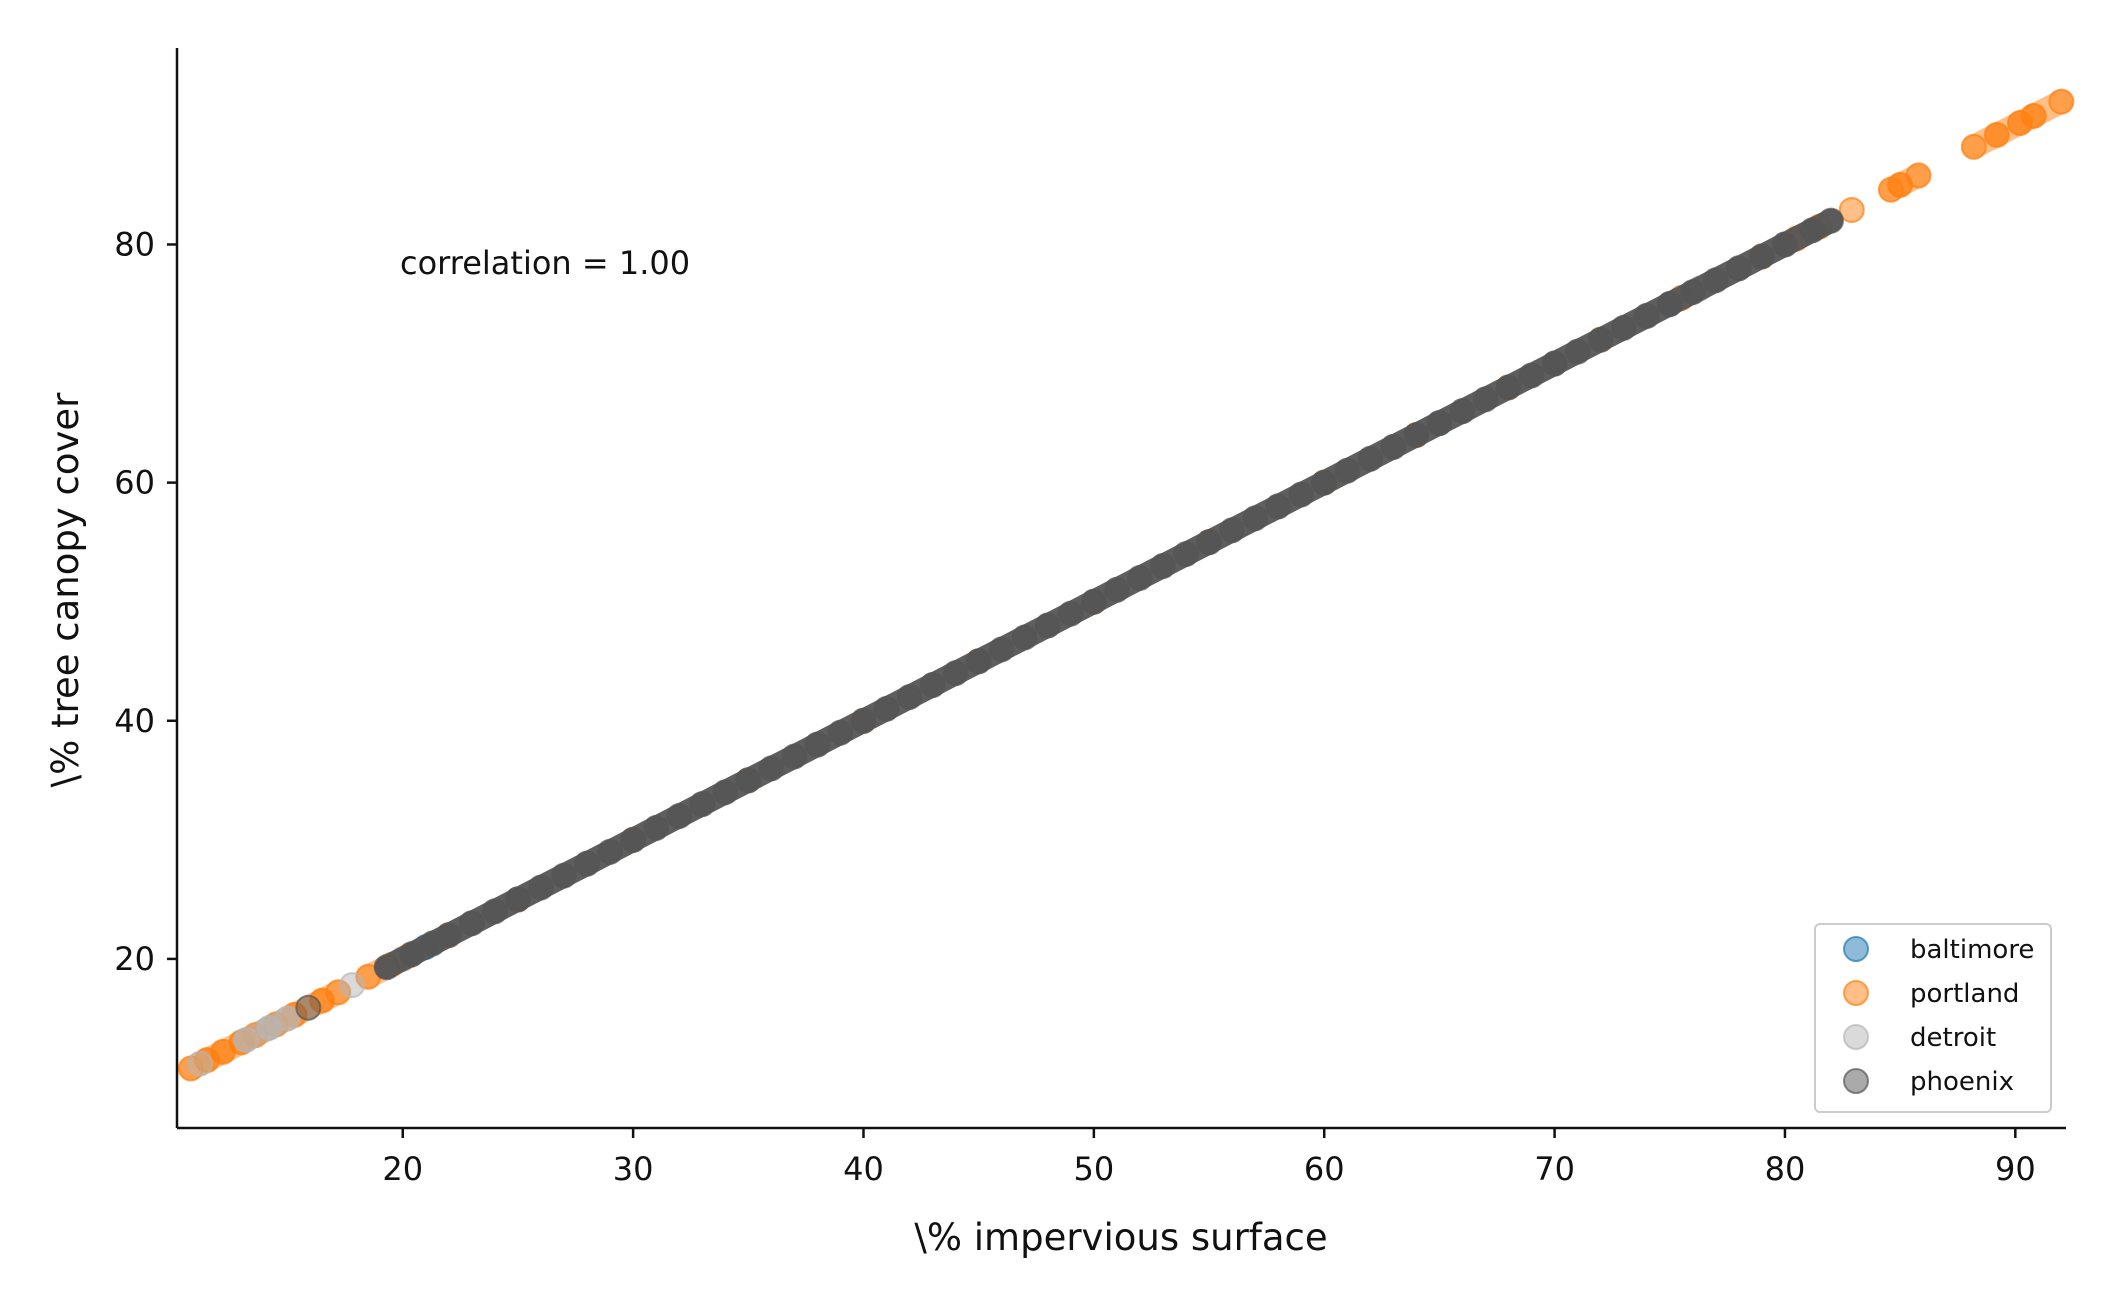 The image size is (2102, 1299). Describe the element at coordinates (145, 601) in the screenshot. I see `y-ticks: 20 40 60 80` at that location.